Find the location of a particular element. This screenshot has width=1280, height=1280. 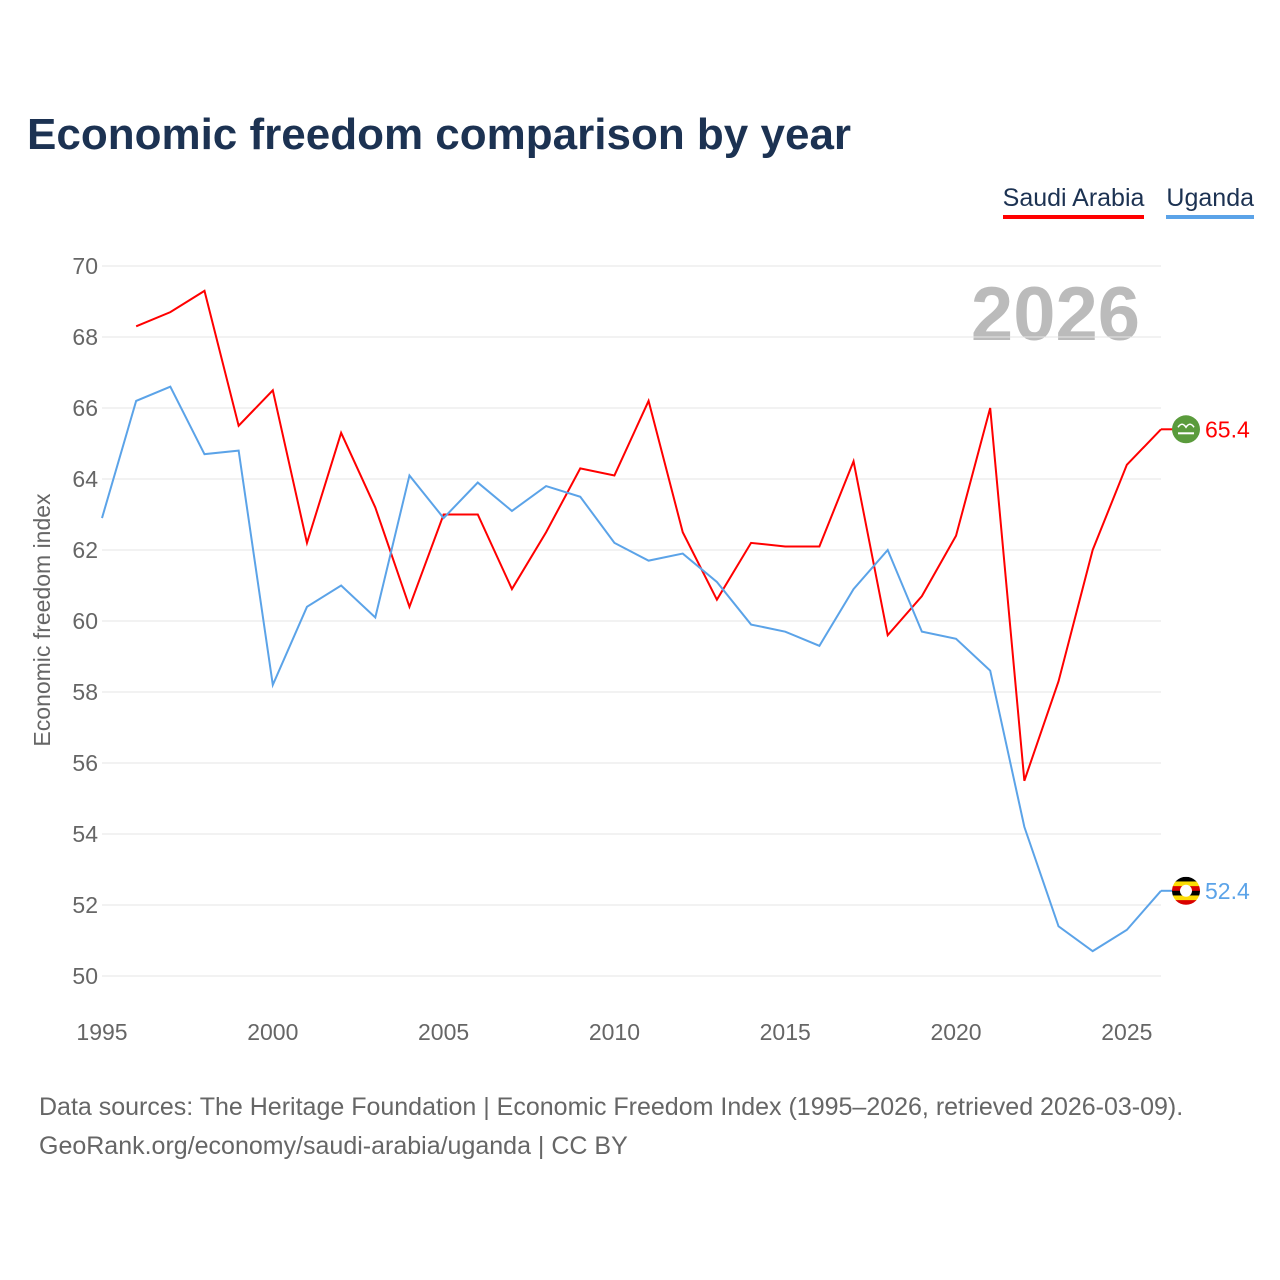

y-tick-label: 70 is located at coordinates (85, 266).